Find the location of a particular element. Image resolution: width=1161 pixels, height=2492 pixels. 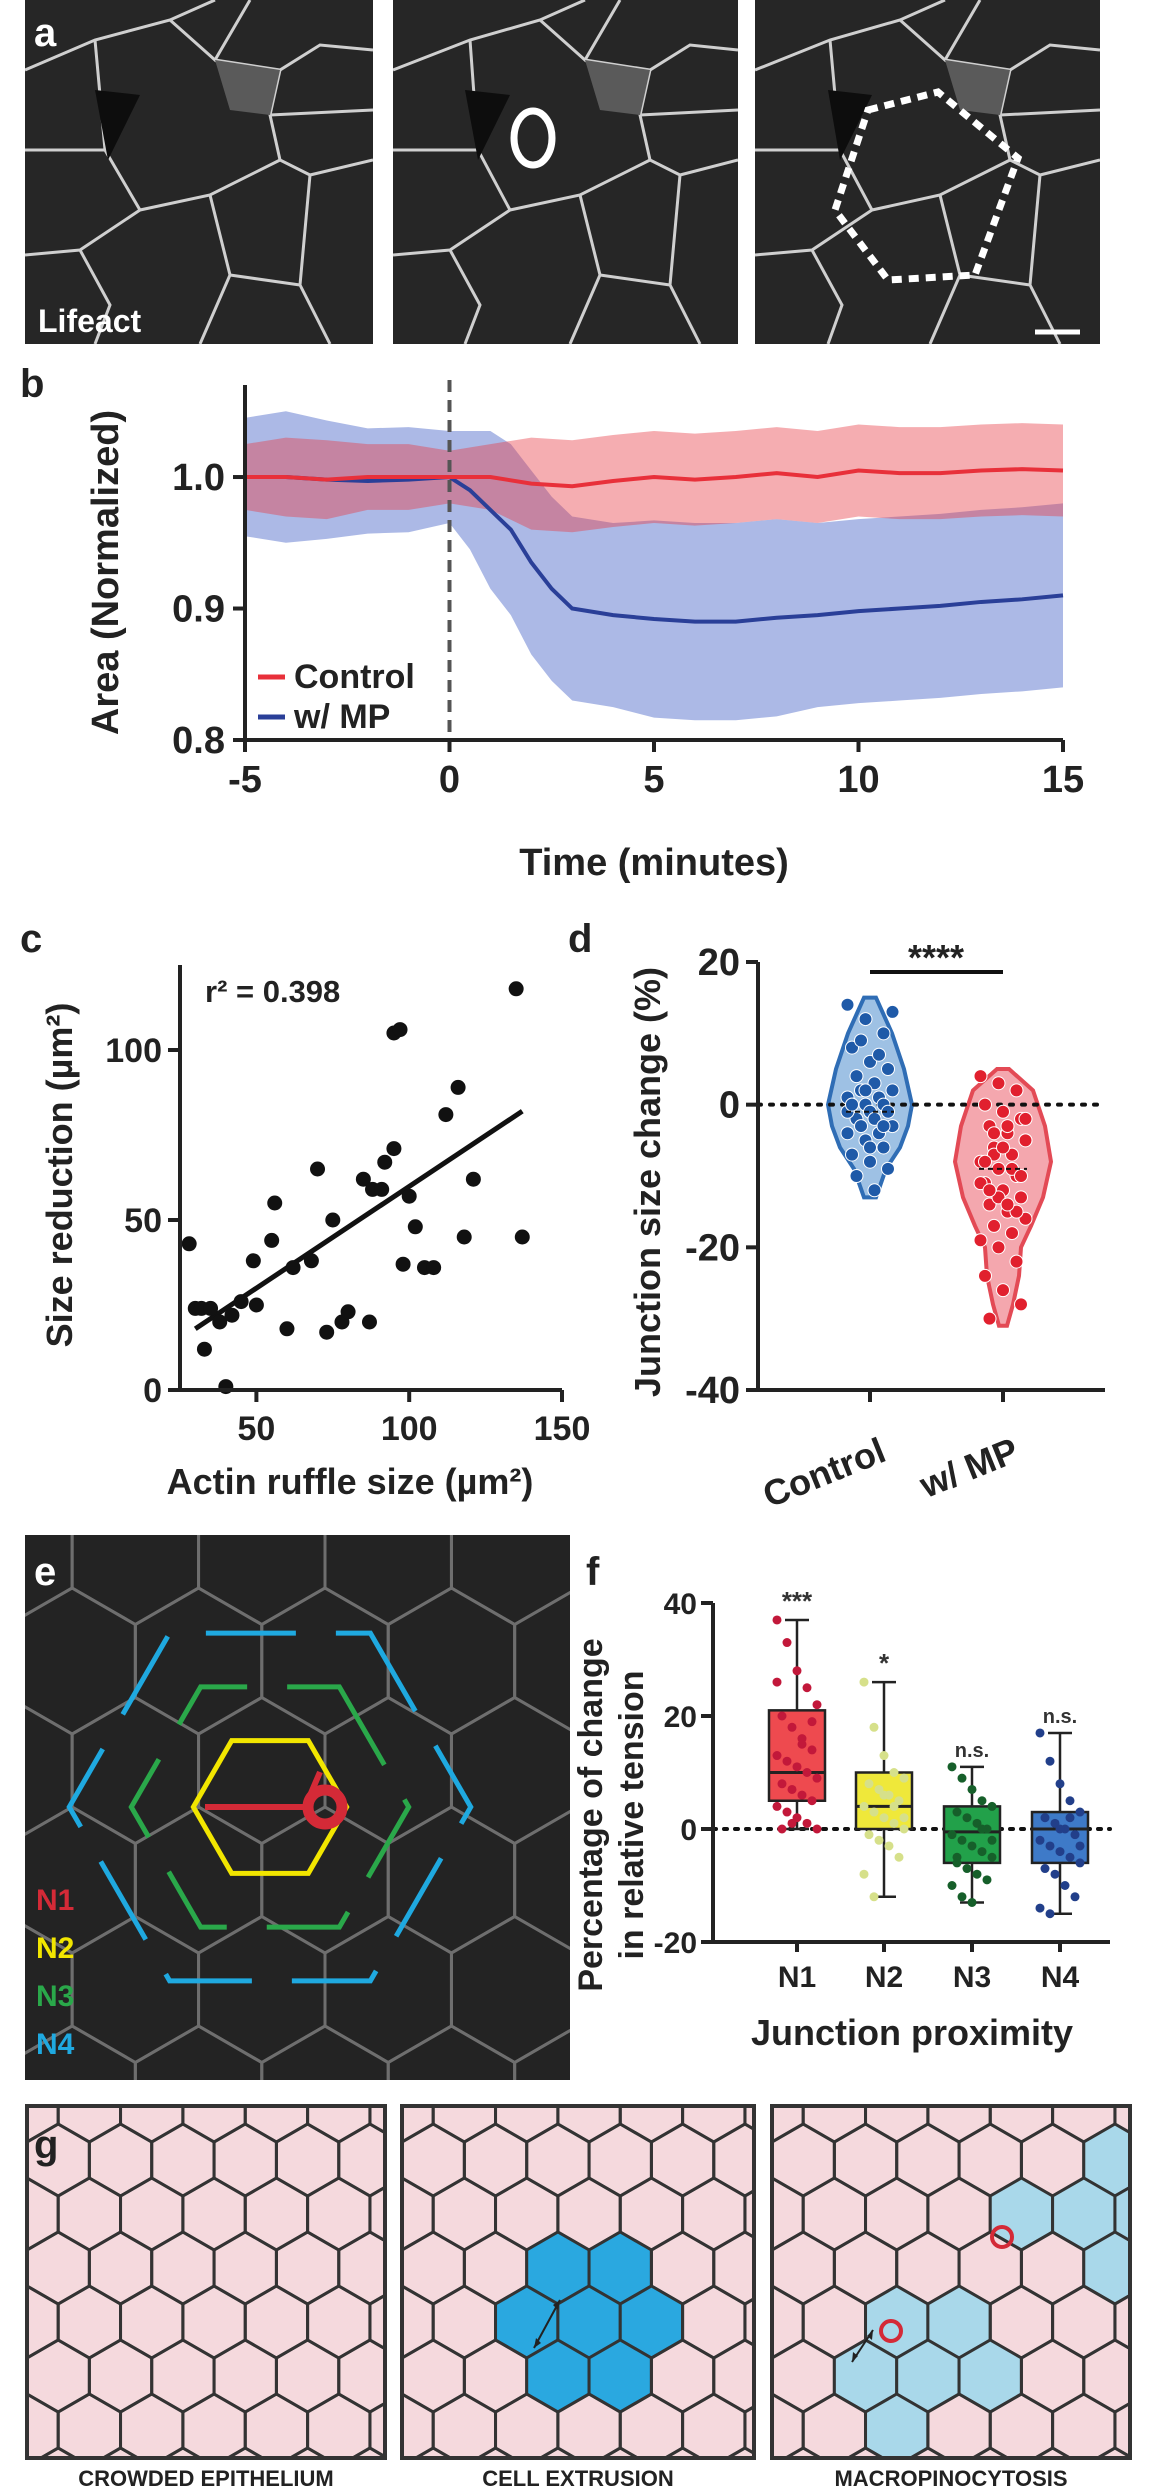

x-tick-label: 150 is located at coordinates (562, 1429).